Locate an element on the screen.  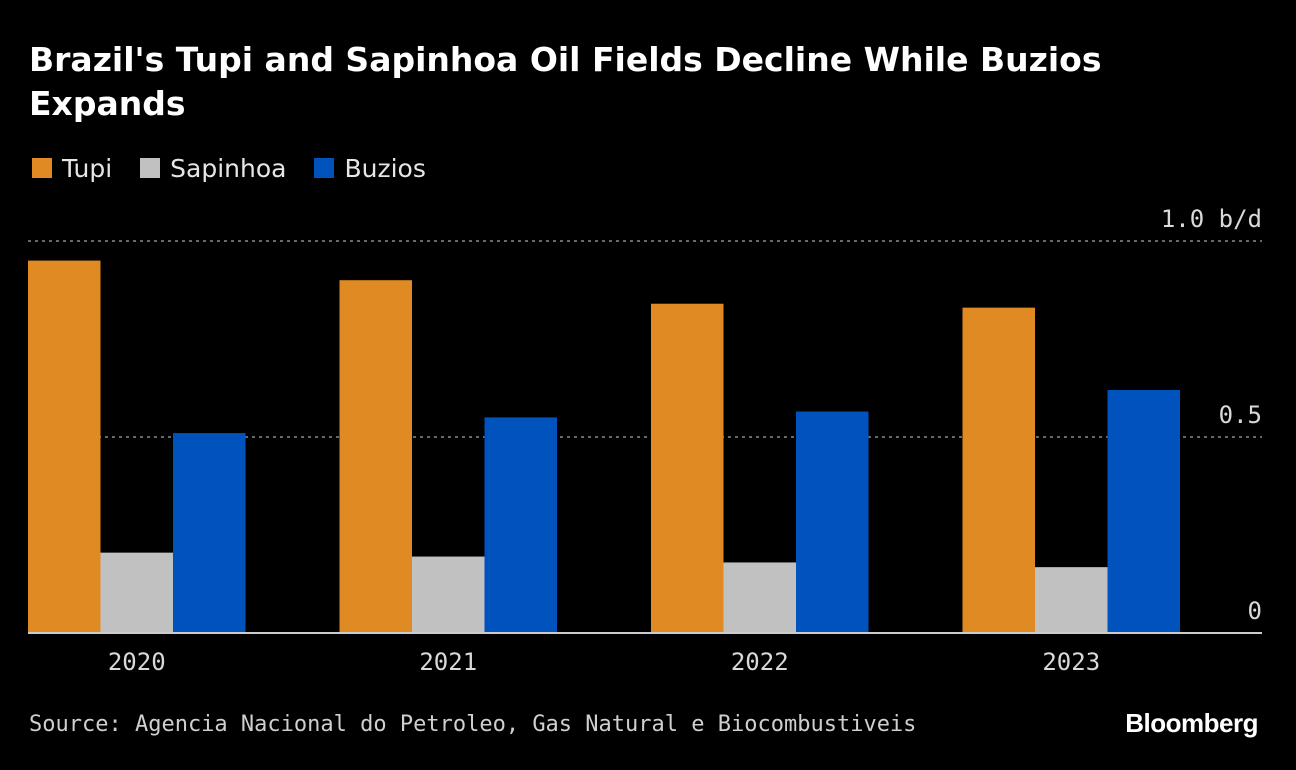
legend-item-buzios: Buzios is located at coordinates (370, 168).